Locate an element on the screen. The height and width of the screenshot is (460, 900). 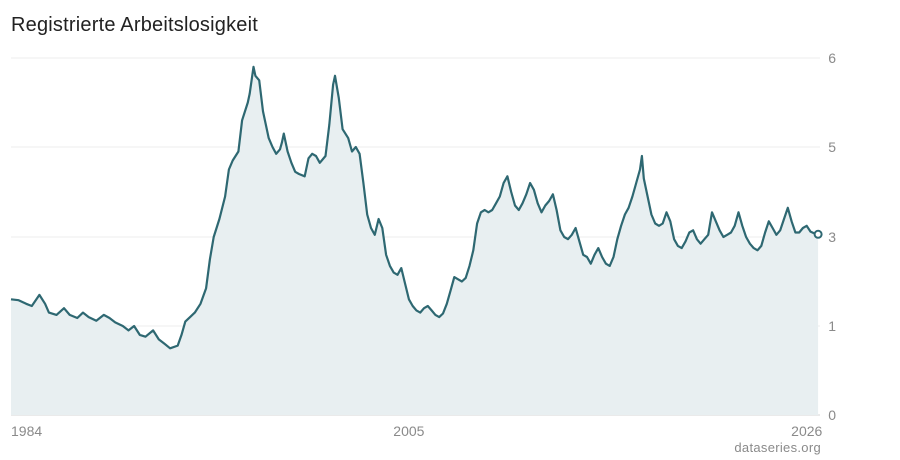
x-tick-label: 2005 is located at coordinates (408, 431).